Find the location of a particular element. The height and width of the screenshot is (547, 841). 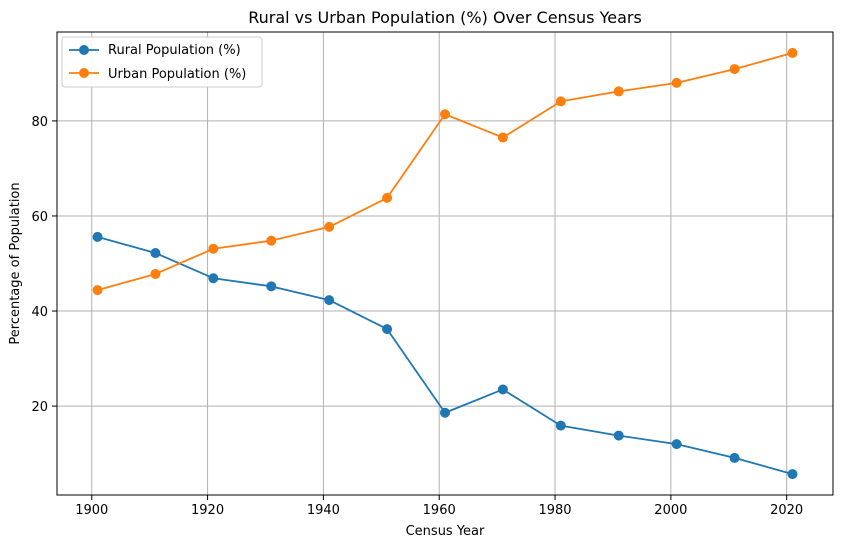

legend-urban-marker is located at coordinates (84, 73).